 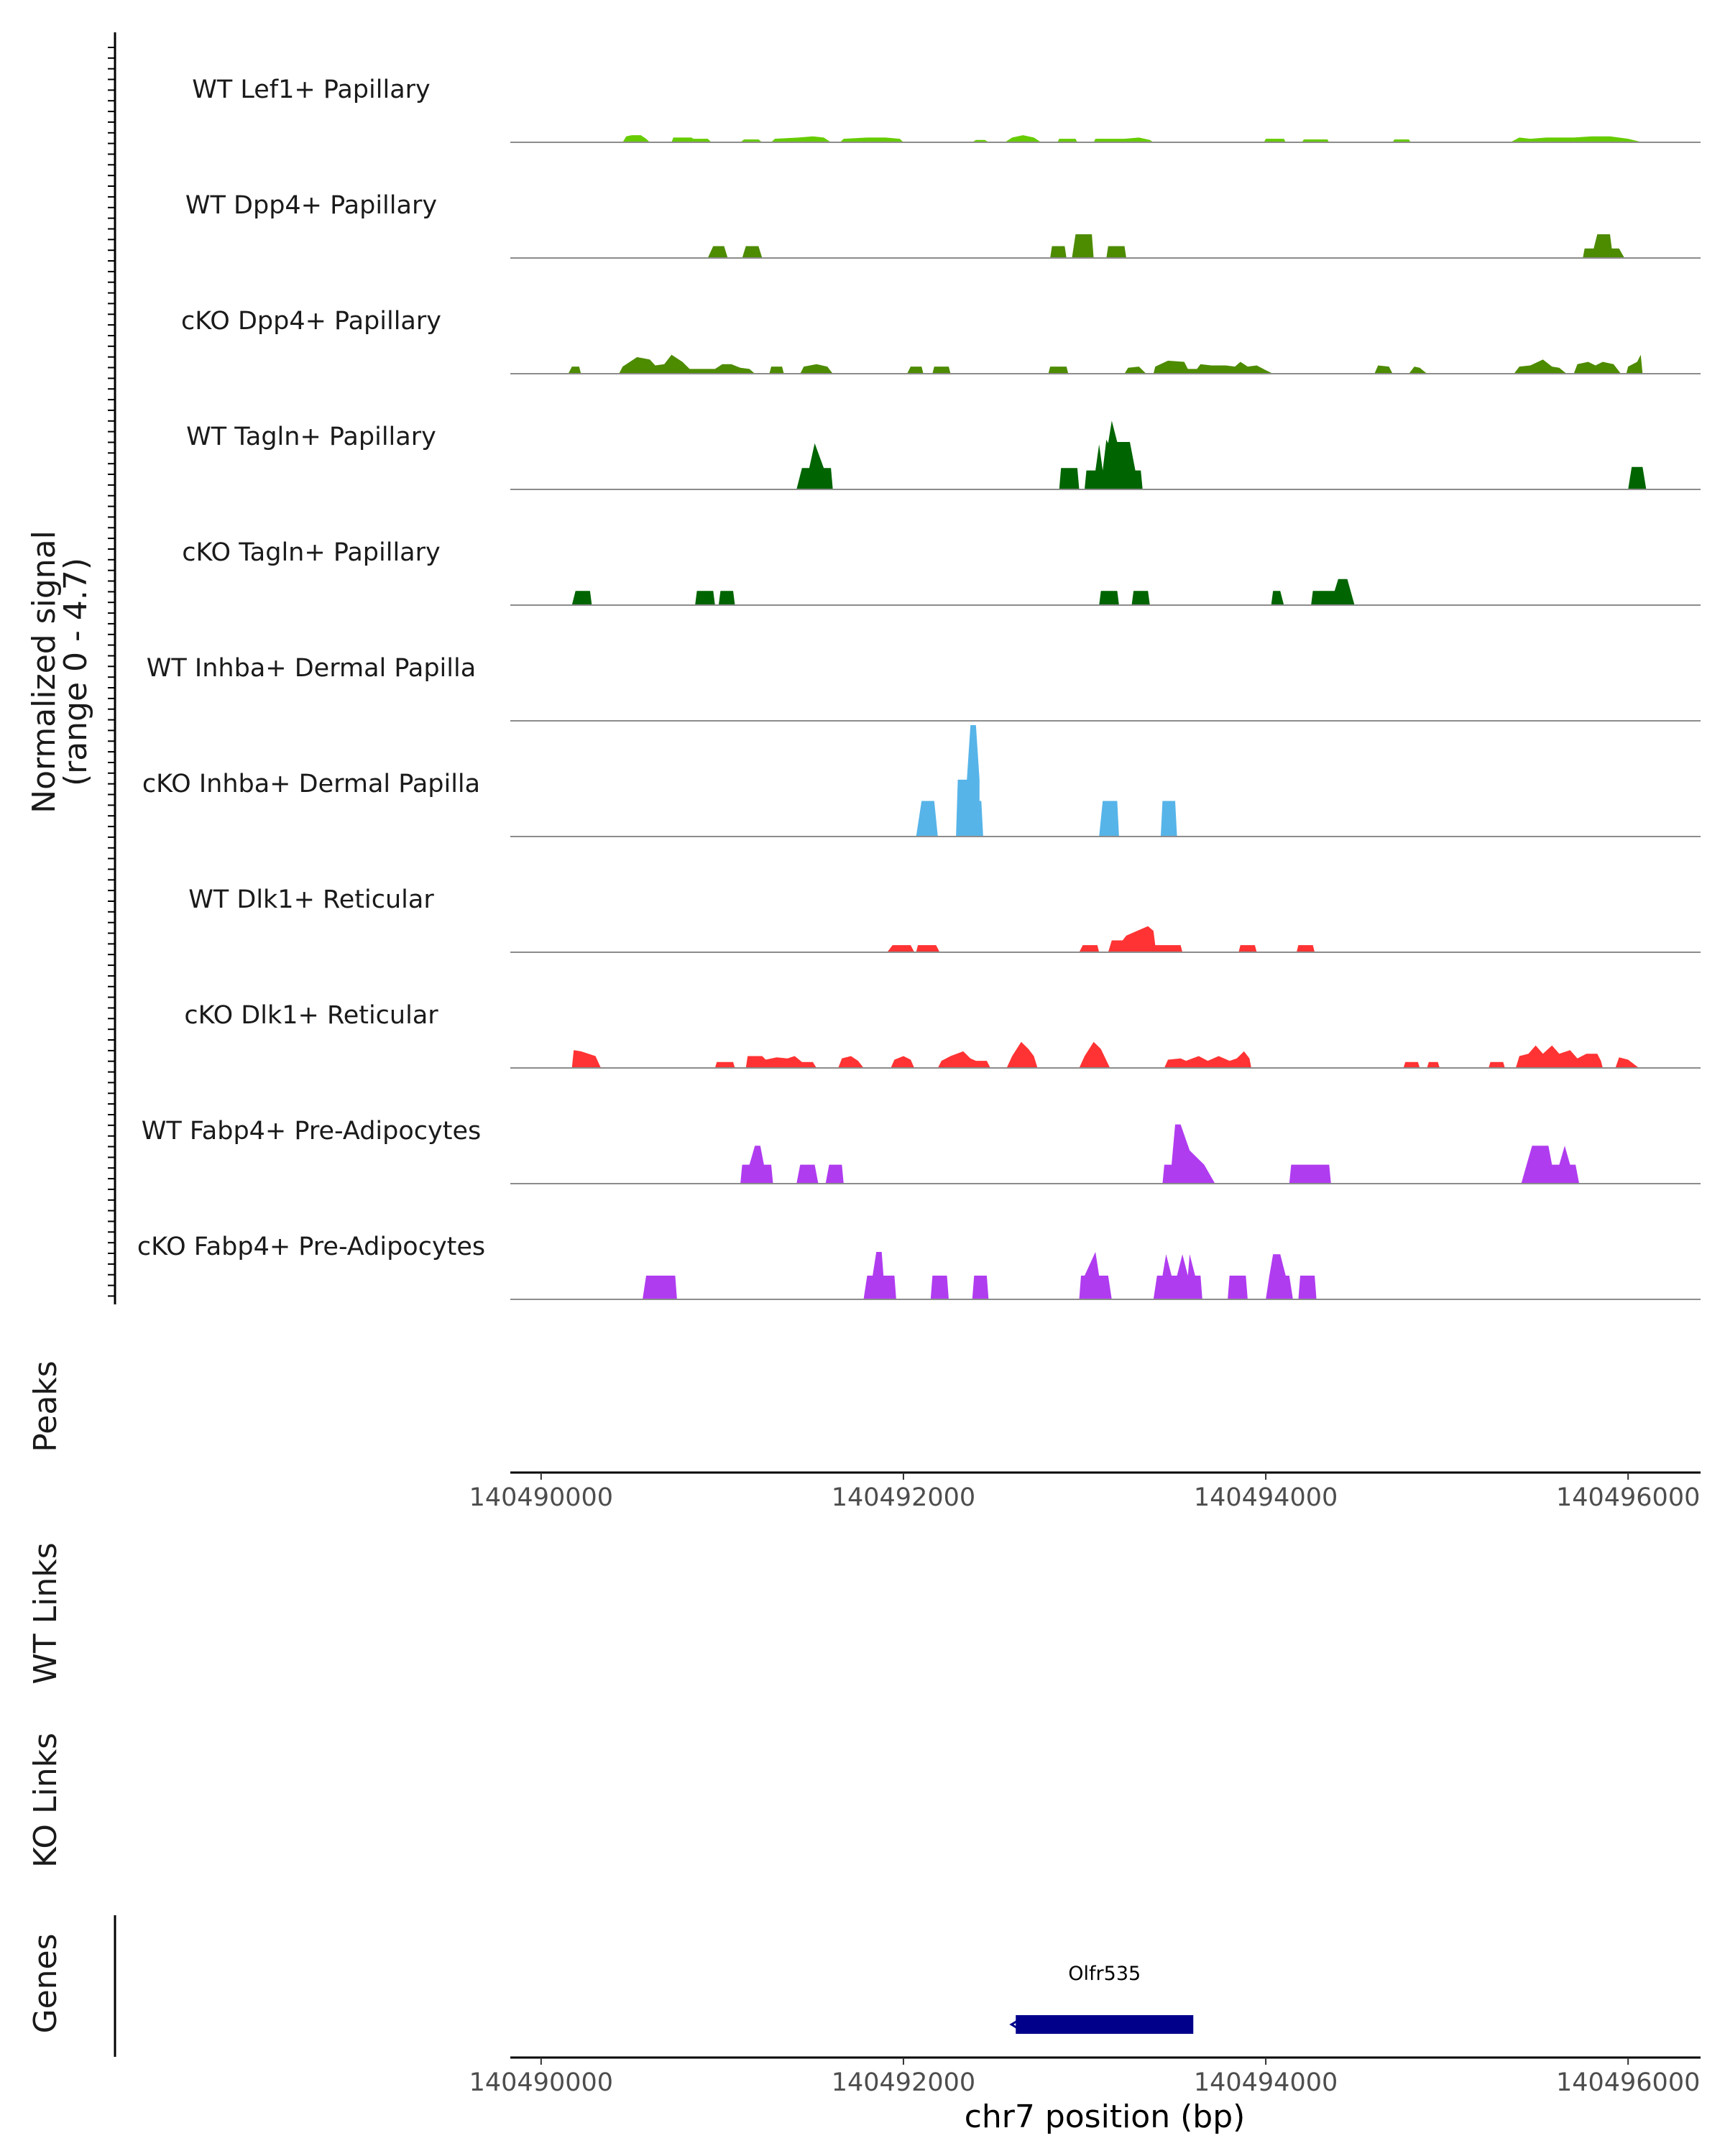 I want to click on track-label: cKO Dlk1+ Reticular, so click(x=311, y=1015).